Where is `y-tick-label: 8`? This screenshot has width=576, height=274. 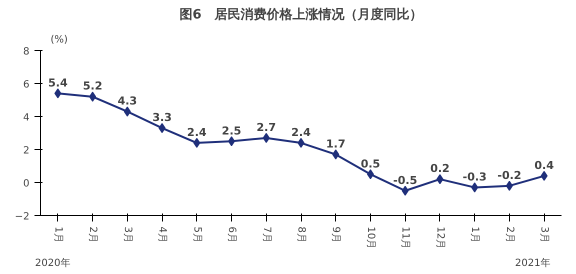 y-tick-label: 8 is located at coordinates (26, 52).